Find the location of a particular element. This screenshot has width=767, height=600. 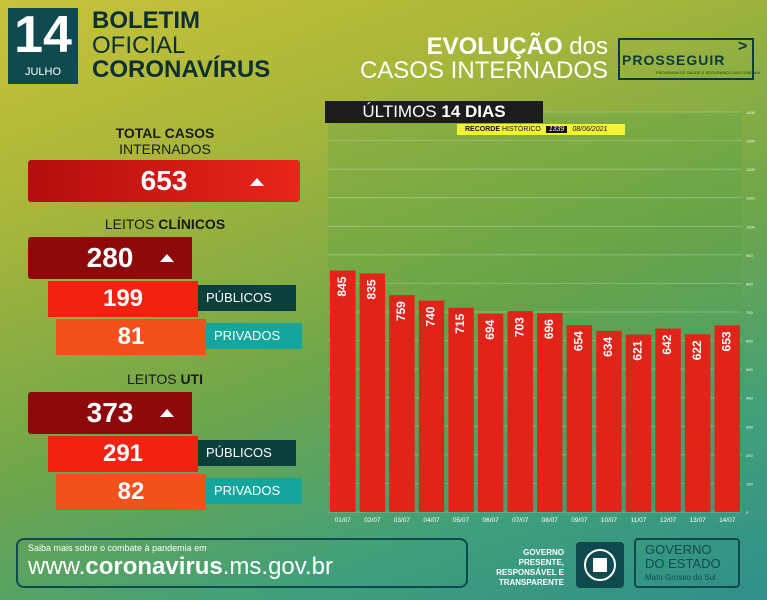

prosseguir-logo is located at coordinates (686, 59).